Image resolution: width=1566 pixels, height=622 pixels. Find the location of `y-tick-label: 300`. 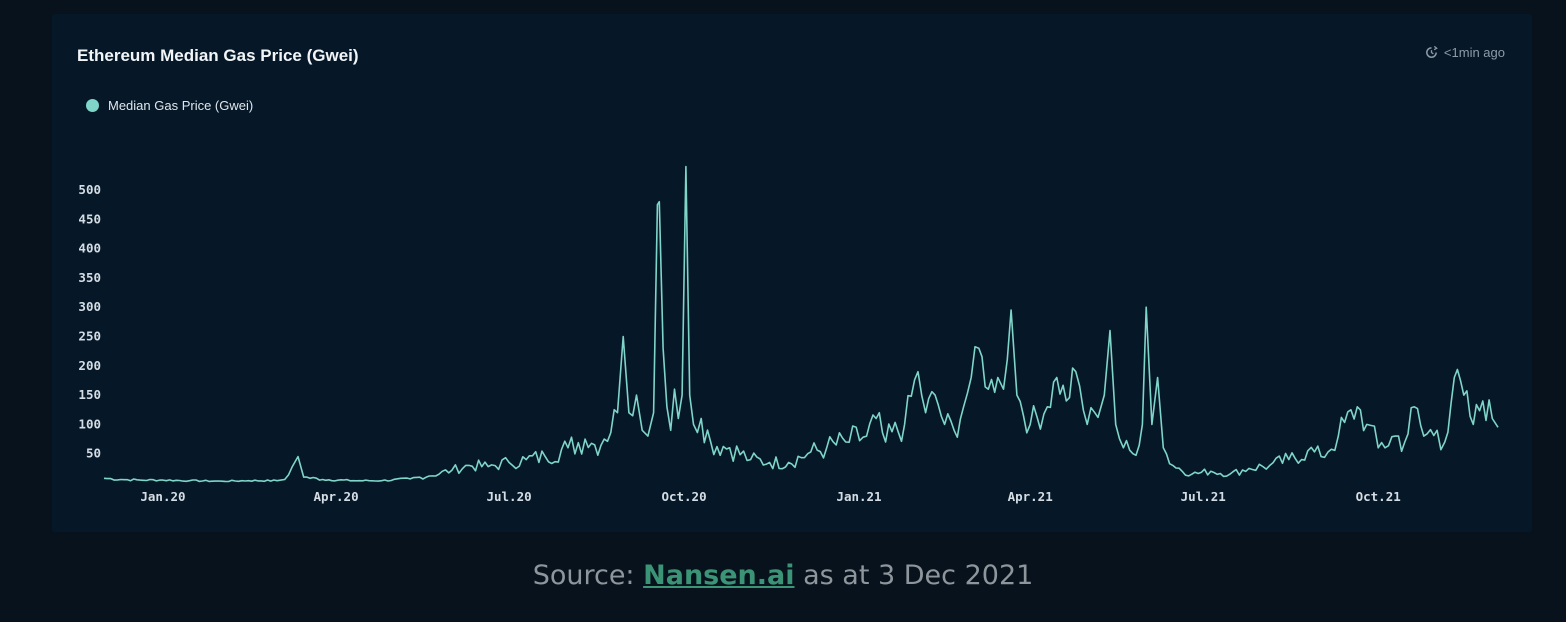

y-tick-label: 300 is located at coordinates (89, 306).